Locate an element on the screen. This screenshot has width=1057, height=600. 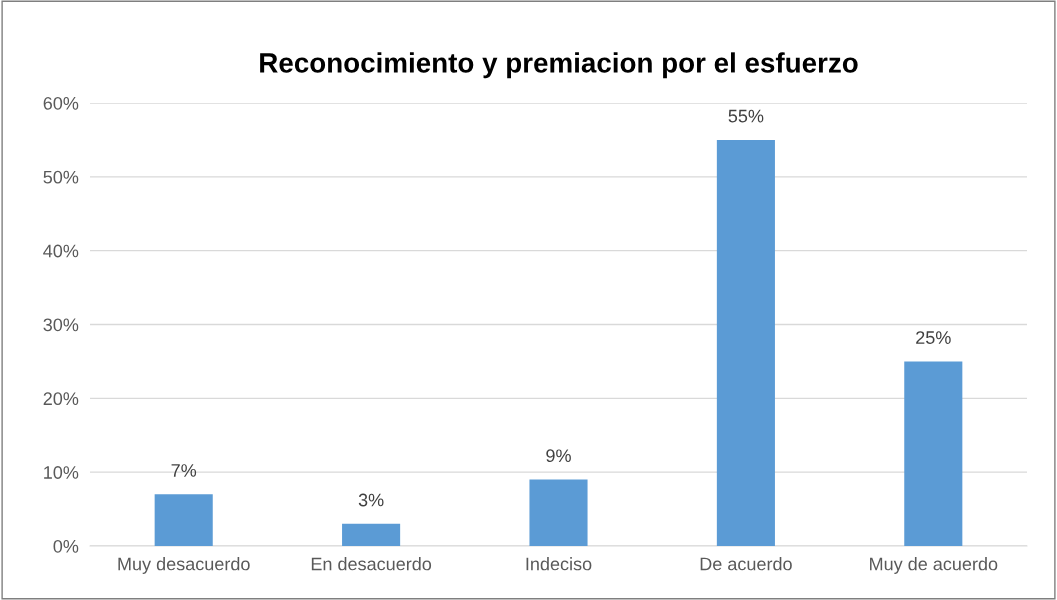
y-tick-label: 60% is located at coordinates (61, 103).